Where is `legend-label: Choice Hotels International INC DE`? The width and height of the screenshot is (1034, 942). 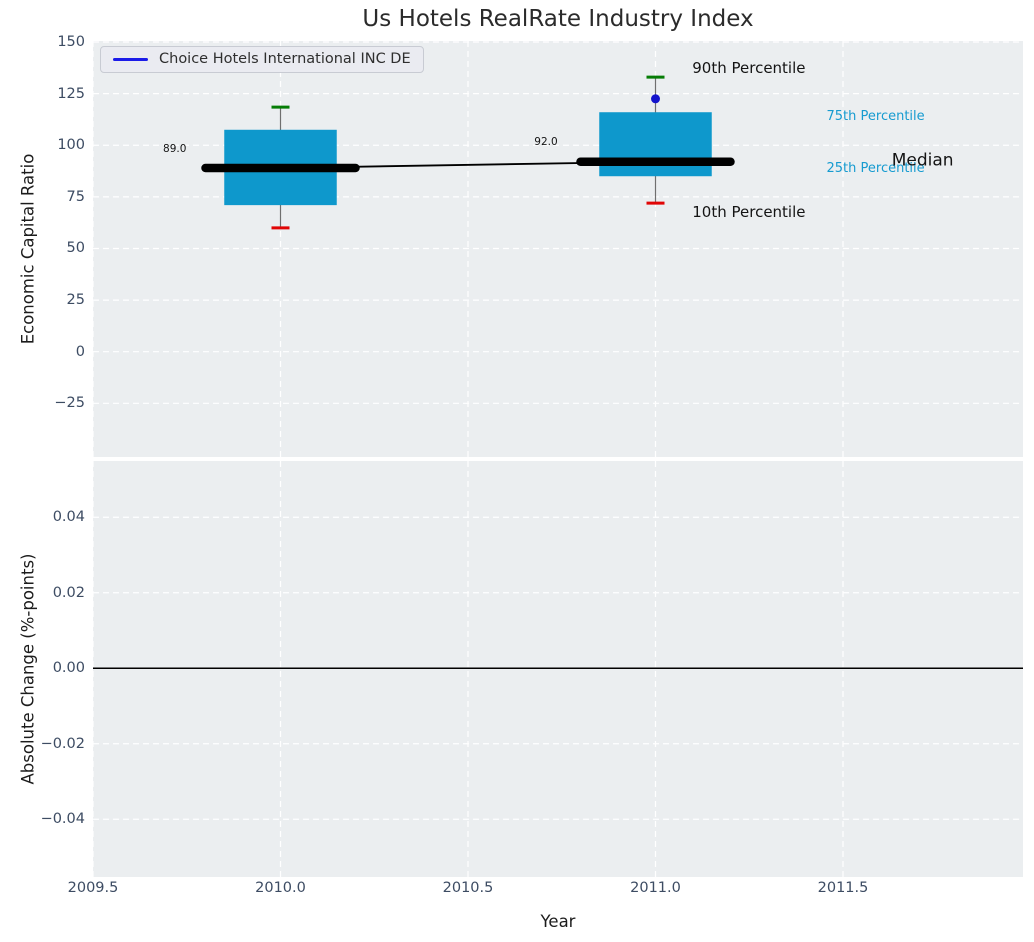
legend-label: Choice Hotels International INC DE is located at coordinates (285, 59).